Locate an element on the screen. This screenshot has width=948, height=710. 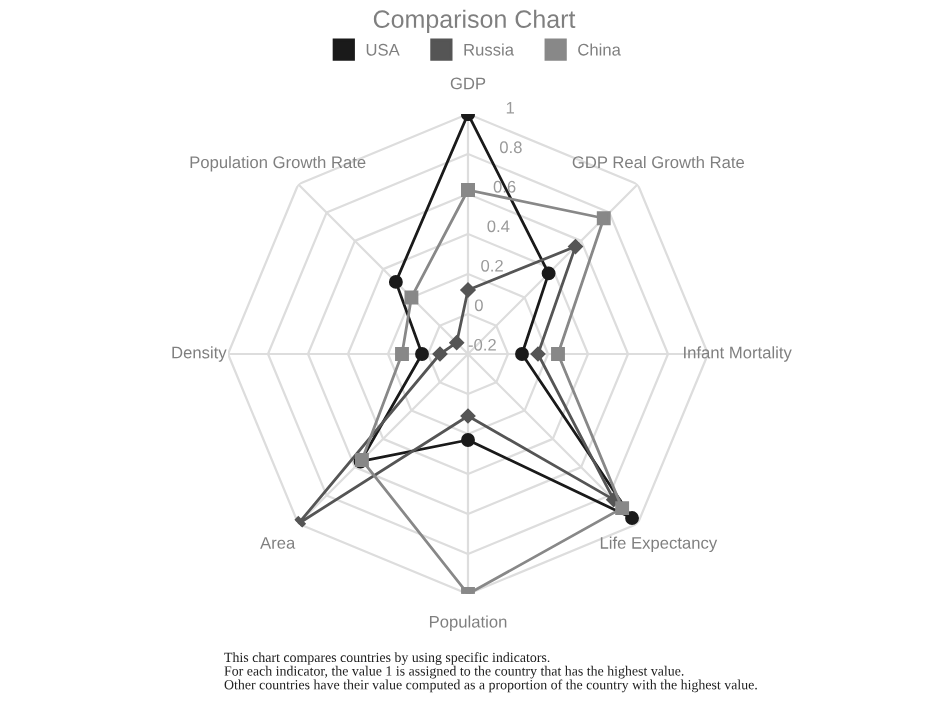
legend-label: USA is located at coordinates (383, 49).